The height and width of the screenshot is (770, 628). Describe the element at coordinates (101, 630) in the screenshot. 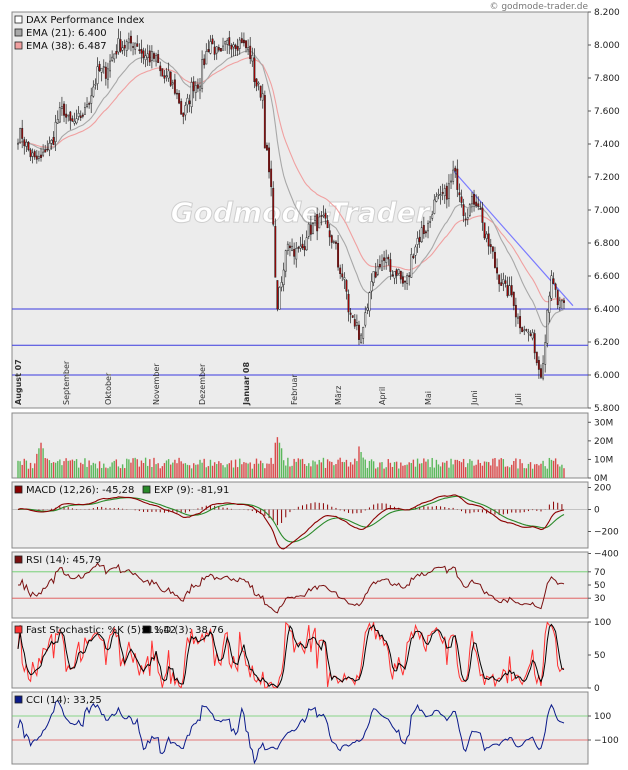

I see `stochastic-legend-label: Fast Stochastic: %K (5): 11,42` at that location.